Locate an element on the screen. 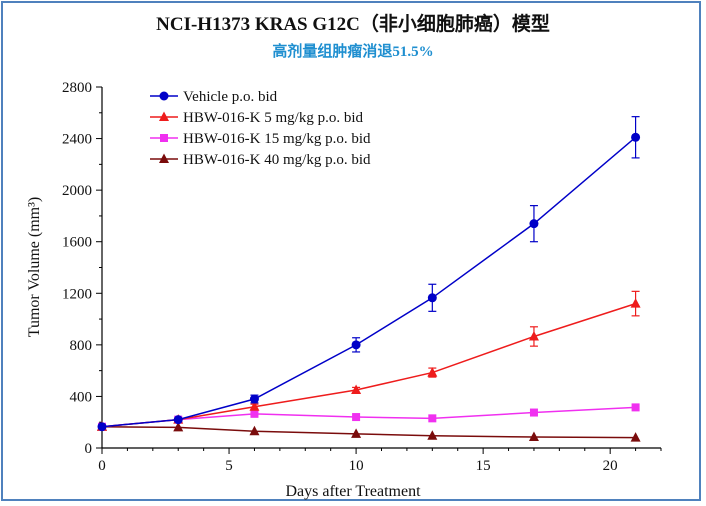  legend-item: HBW-016-K 15 mg/kg p.o. bid is located at coordinates (260, 139).